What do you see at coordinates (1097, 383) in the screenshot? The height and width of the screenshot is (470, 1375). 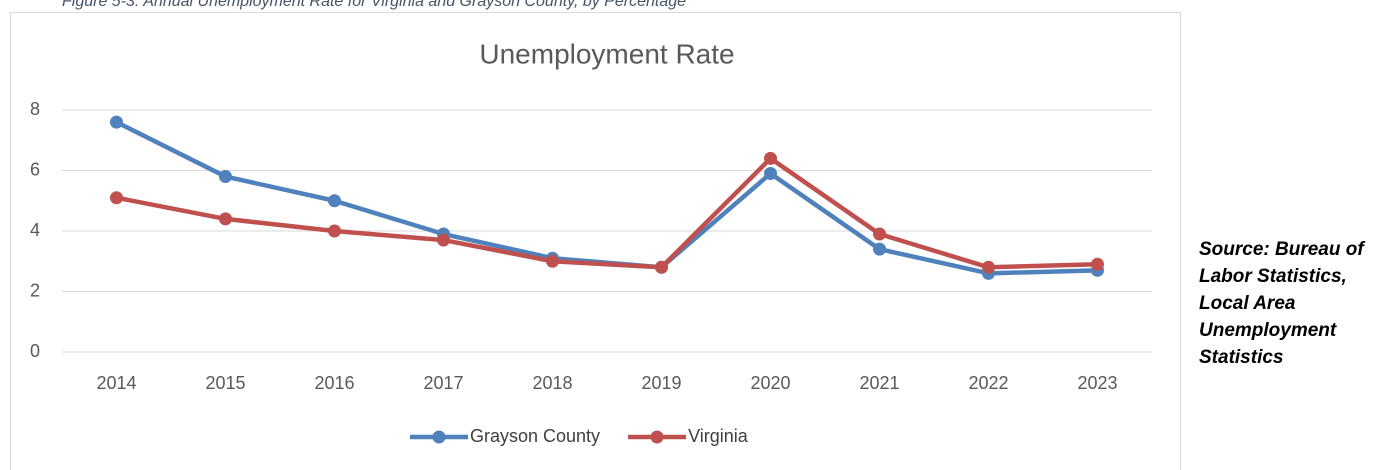 I see `x-tick-label: 2023` at bounding box center [1097, 383].